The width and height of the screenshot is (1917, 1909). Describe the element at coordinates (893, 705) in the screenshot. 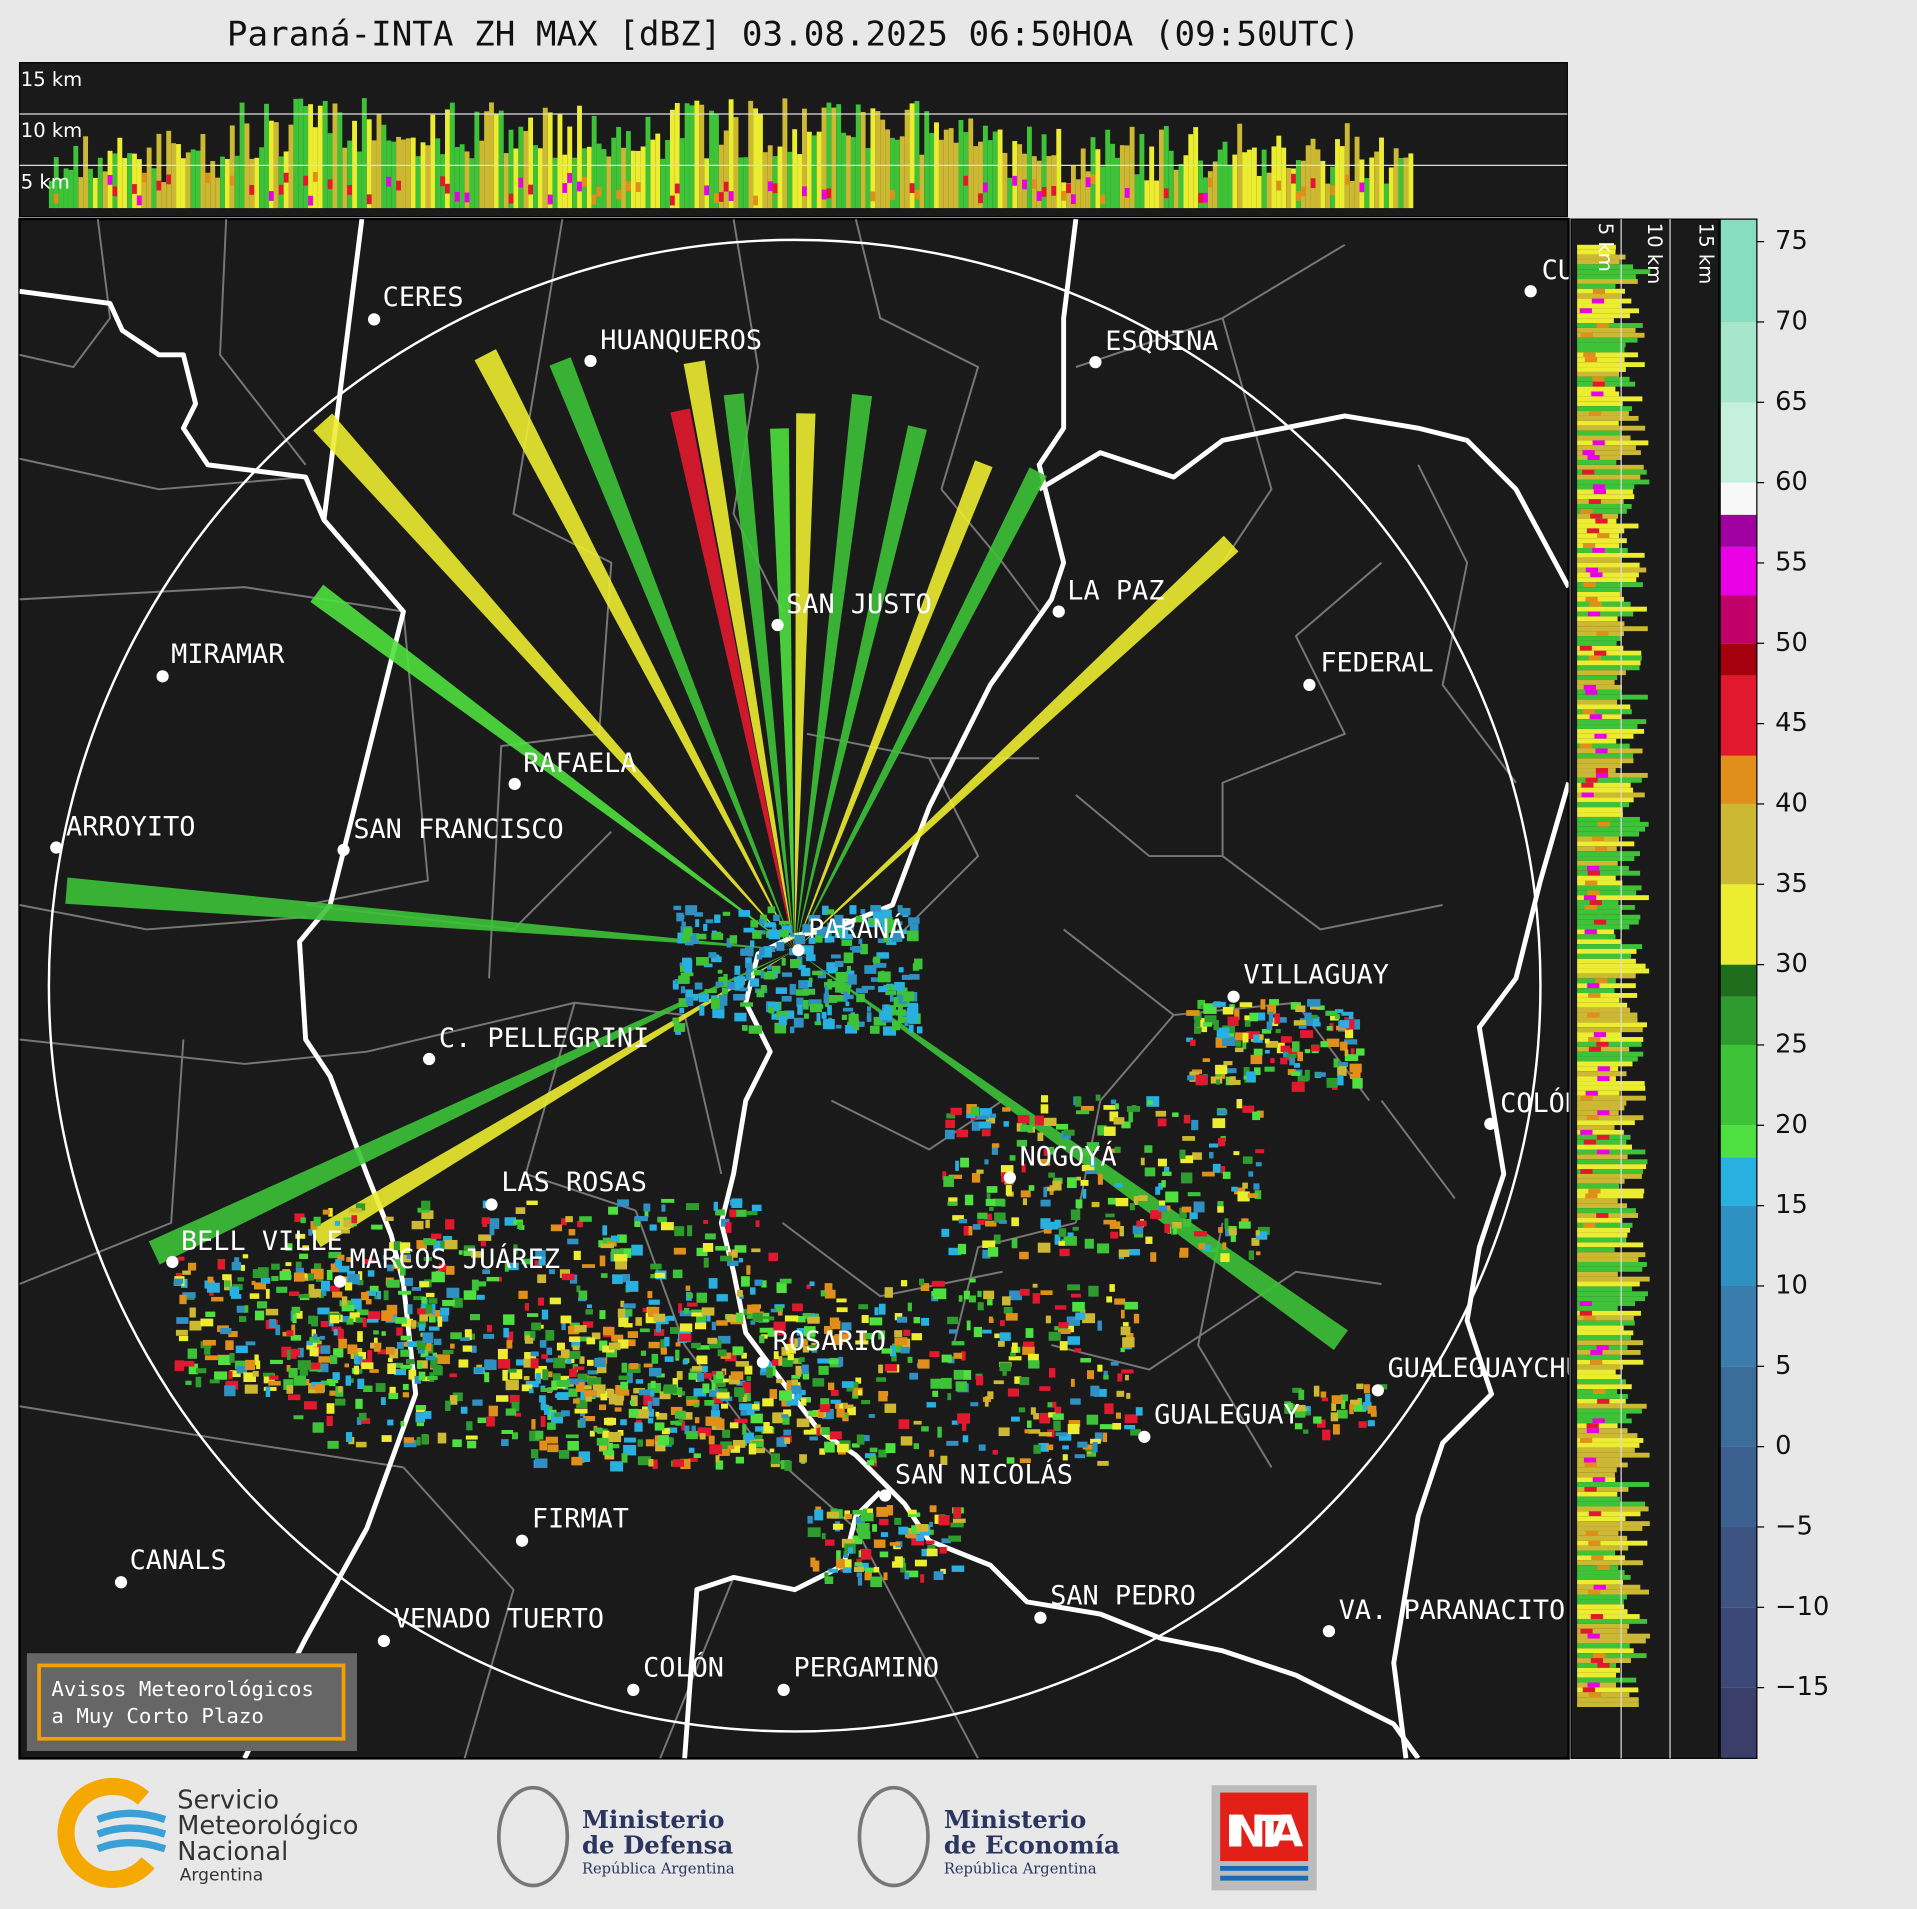

I see `echo-ray` at that location.